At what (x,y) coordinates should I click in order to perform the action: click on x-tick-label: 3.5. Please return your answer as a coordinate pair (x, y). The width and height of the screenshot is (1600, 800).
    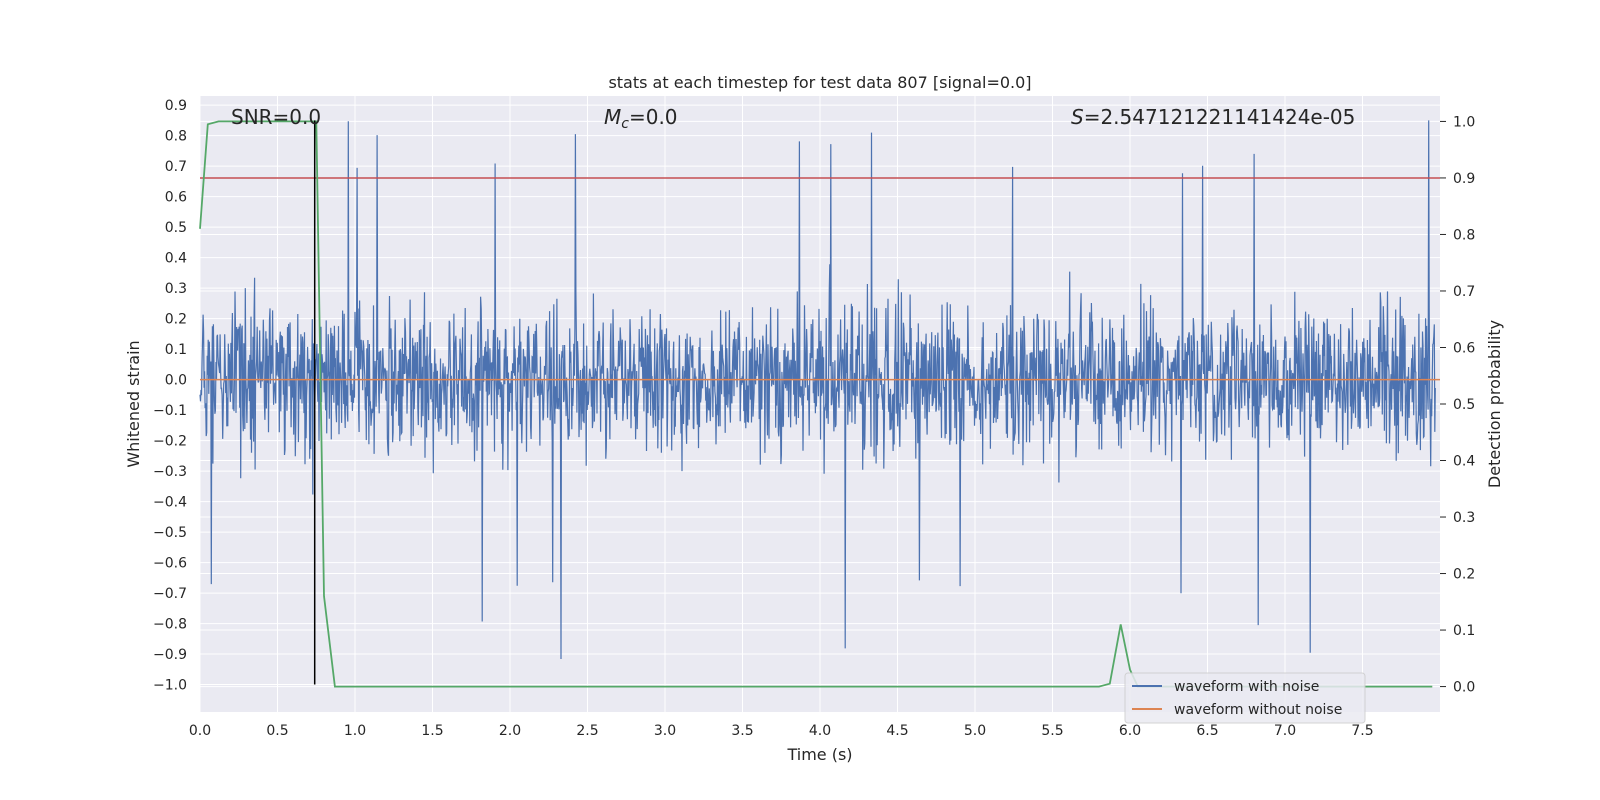
    Looking at the image, I should click on (742, 731).